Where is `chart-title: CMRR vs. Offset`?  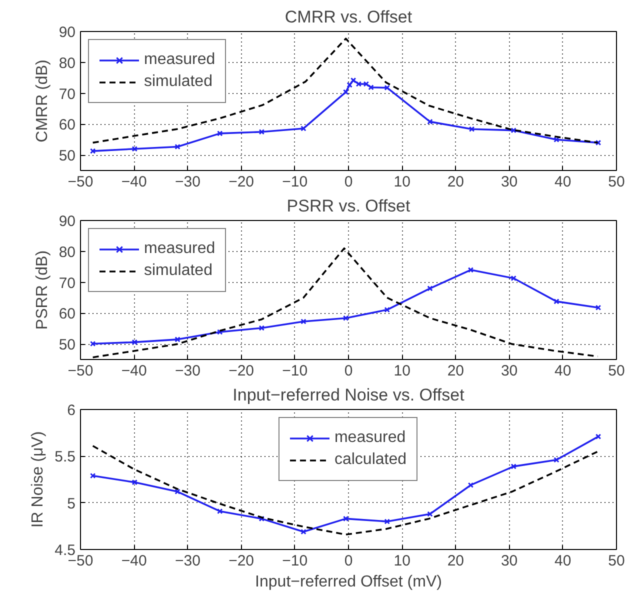
chart-title: CMRR vs. Offset is located at coordinates (348, 17).